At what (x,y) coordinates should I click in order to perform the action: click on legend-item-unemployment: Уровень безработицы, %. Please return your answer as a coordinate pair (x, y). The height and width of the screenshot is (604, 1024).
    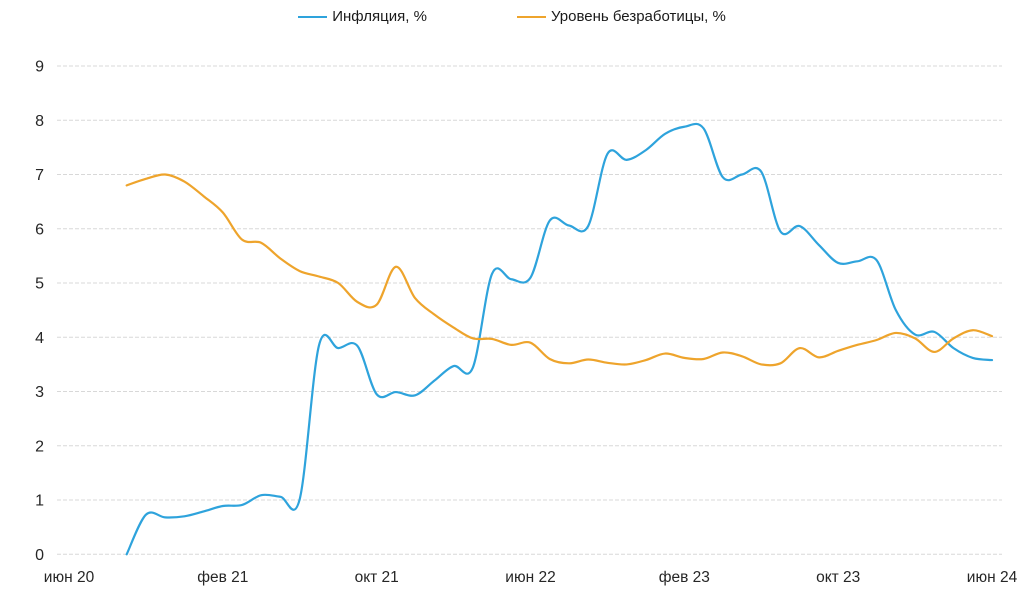
    Looking at the image, I should click on (621, 16).